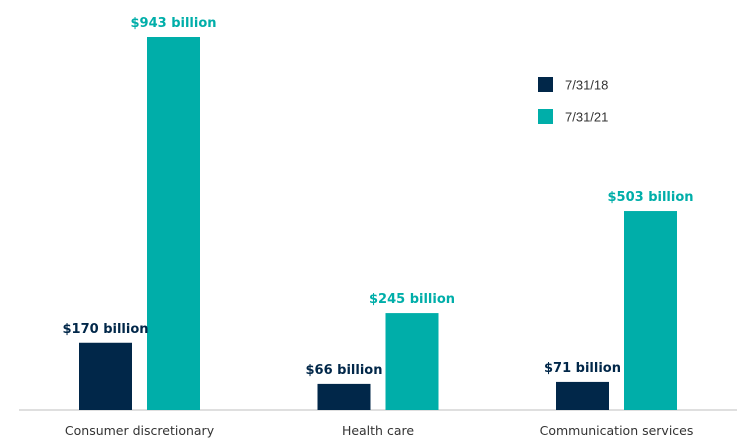 The image size is (750, 448). What do you see at coordinates (173, 23) in the screenshot?
I see `value-label-consumer-discretionary-7-31-21: $943 billion` at bounding box center [173, 23].